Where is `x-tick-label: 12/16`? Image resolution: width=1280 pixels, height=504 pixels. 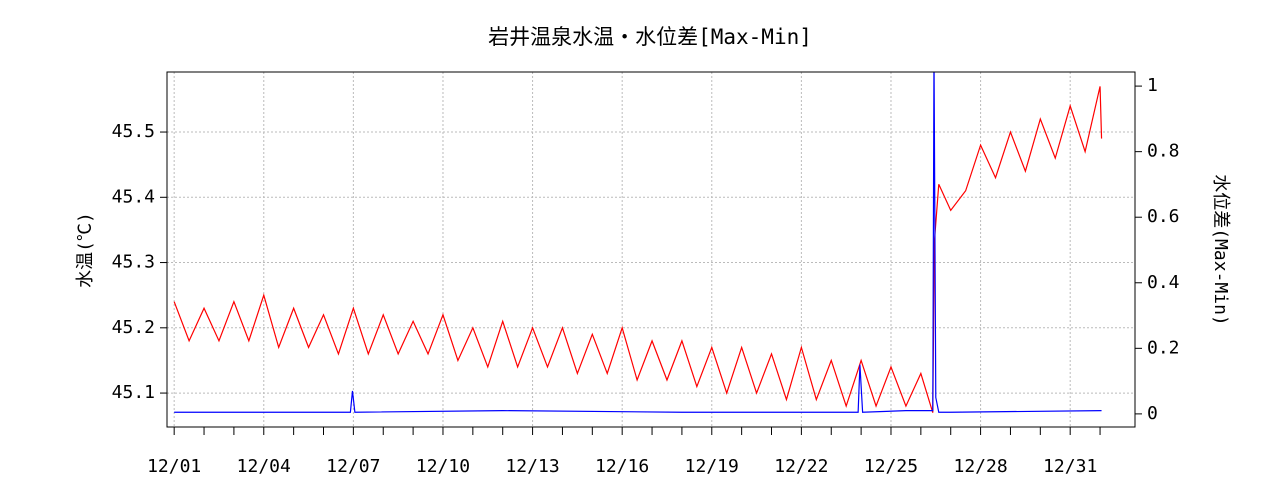 x-tick-label: 12/16 is located at coordinates (622, 466).